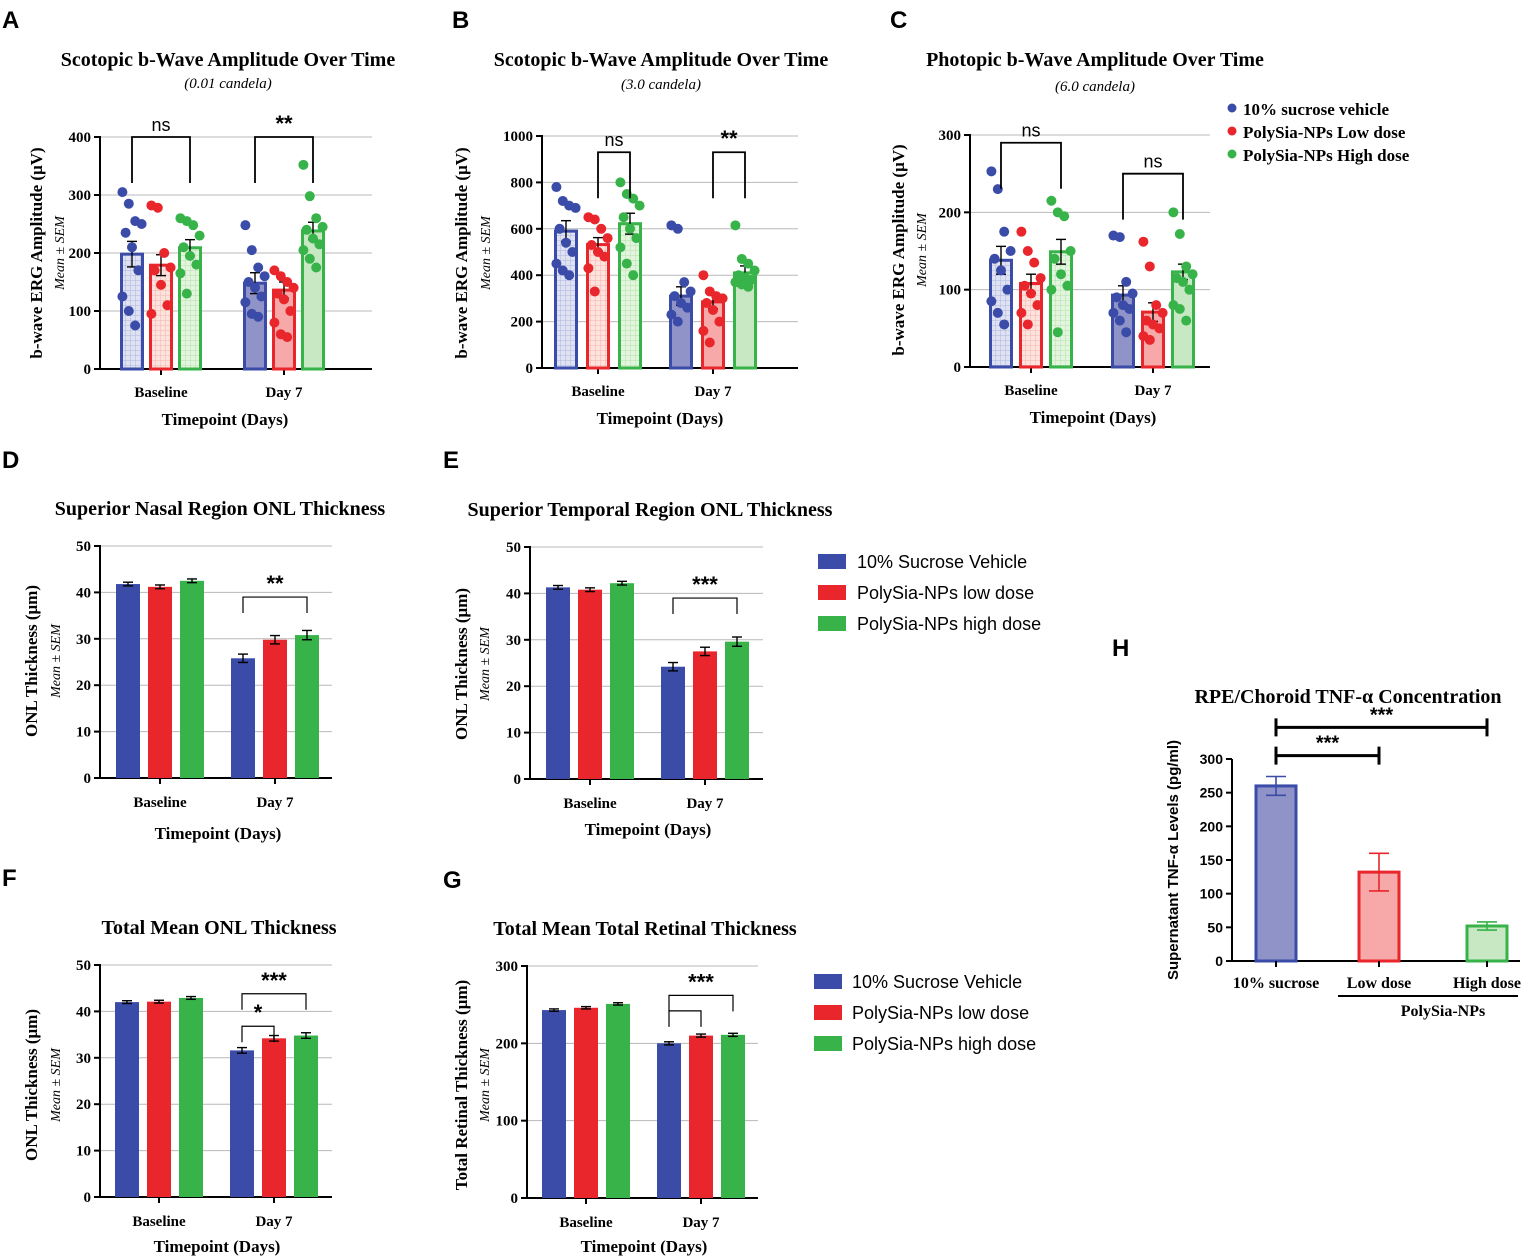 The height and width of the screenshot is (1260, 1535). I want to click on chart-e-category-label: Baseline, so click(590, 804).